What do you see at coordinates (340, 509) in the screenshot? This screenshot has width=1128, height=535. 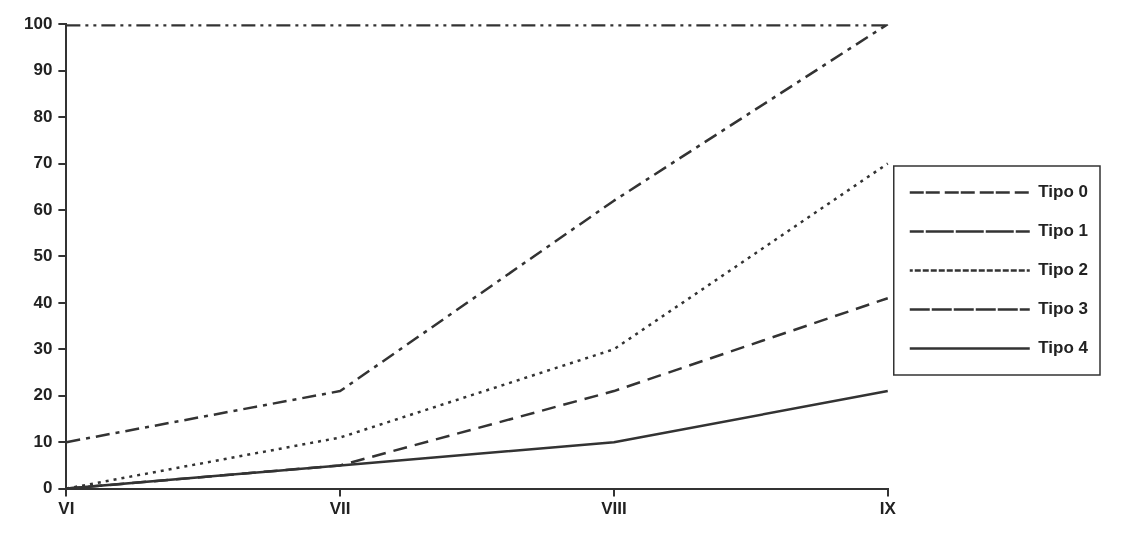 I see `x-tick-label: VII` at bounding box center [340, 509].